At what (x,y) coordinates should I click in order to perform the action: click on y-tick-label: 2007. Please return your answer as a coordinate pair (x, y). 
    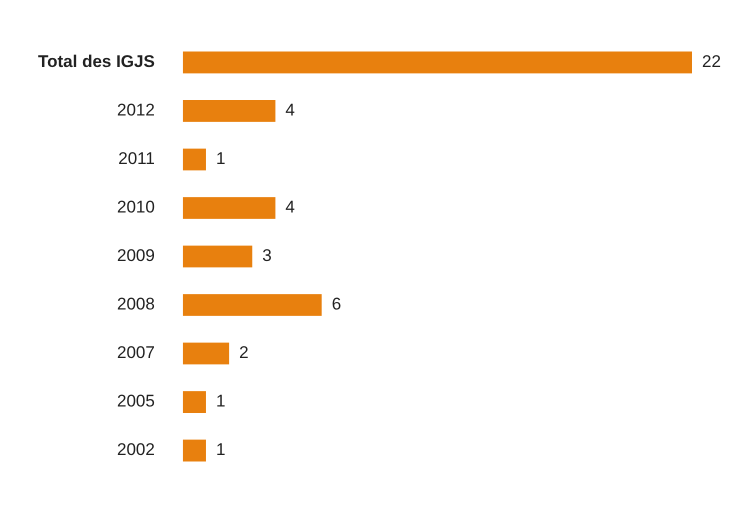
    Looking at the image, I should click on (135, 352).